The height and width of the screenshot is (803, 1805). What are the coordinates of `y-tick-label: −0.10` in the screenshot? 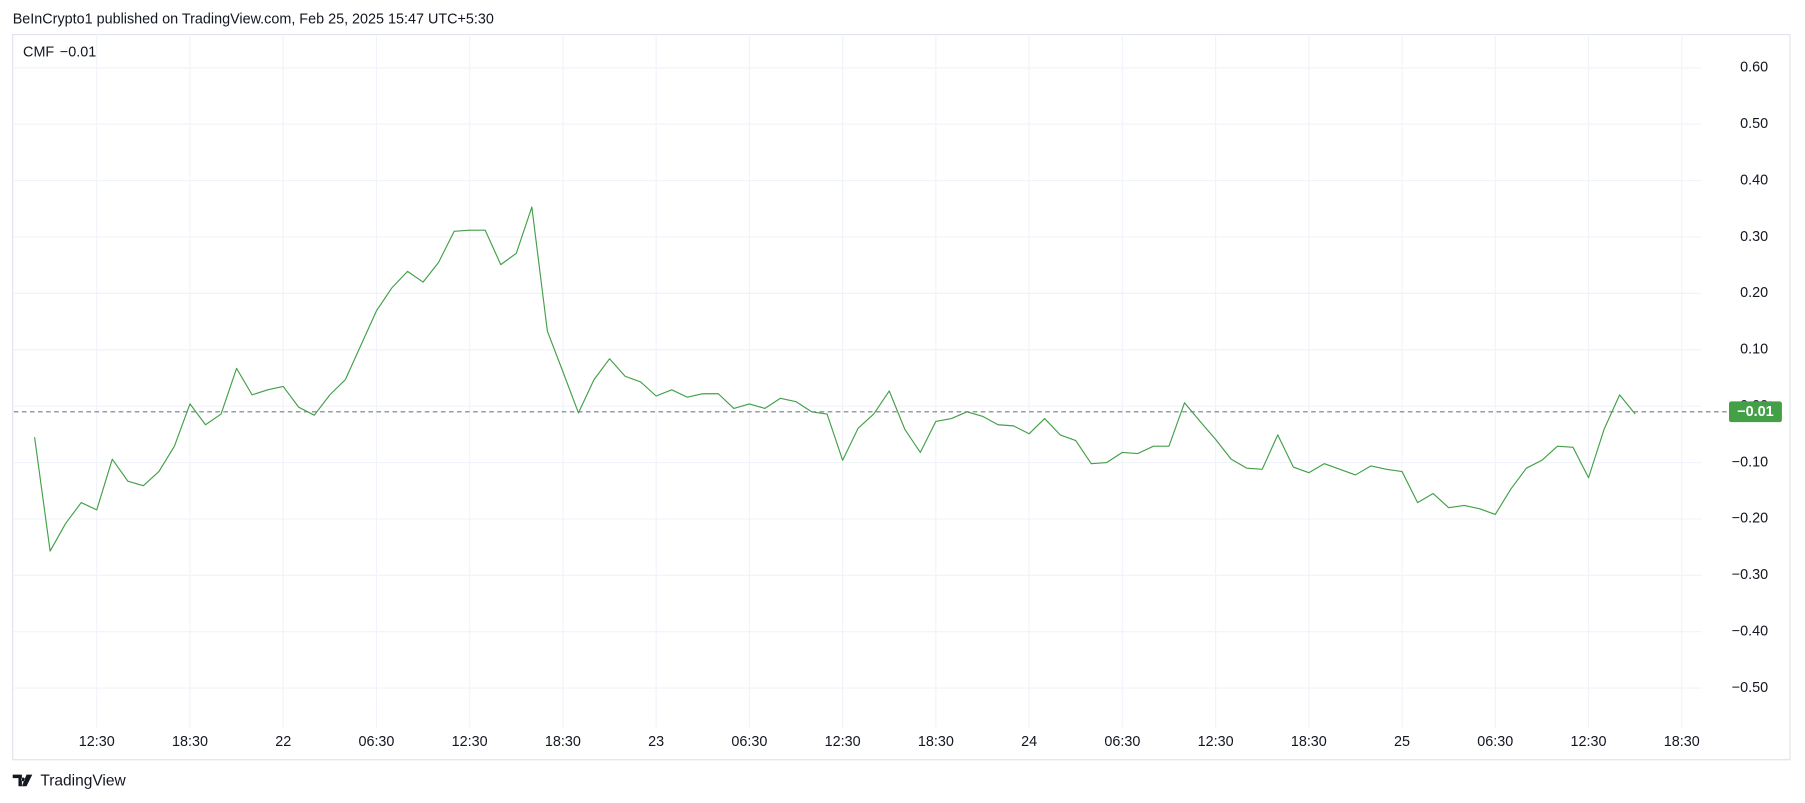 It's located at (1750, 462).